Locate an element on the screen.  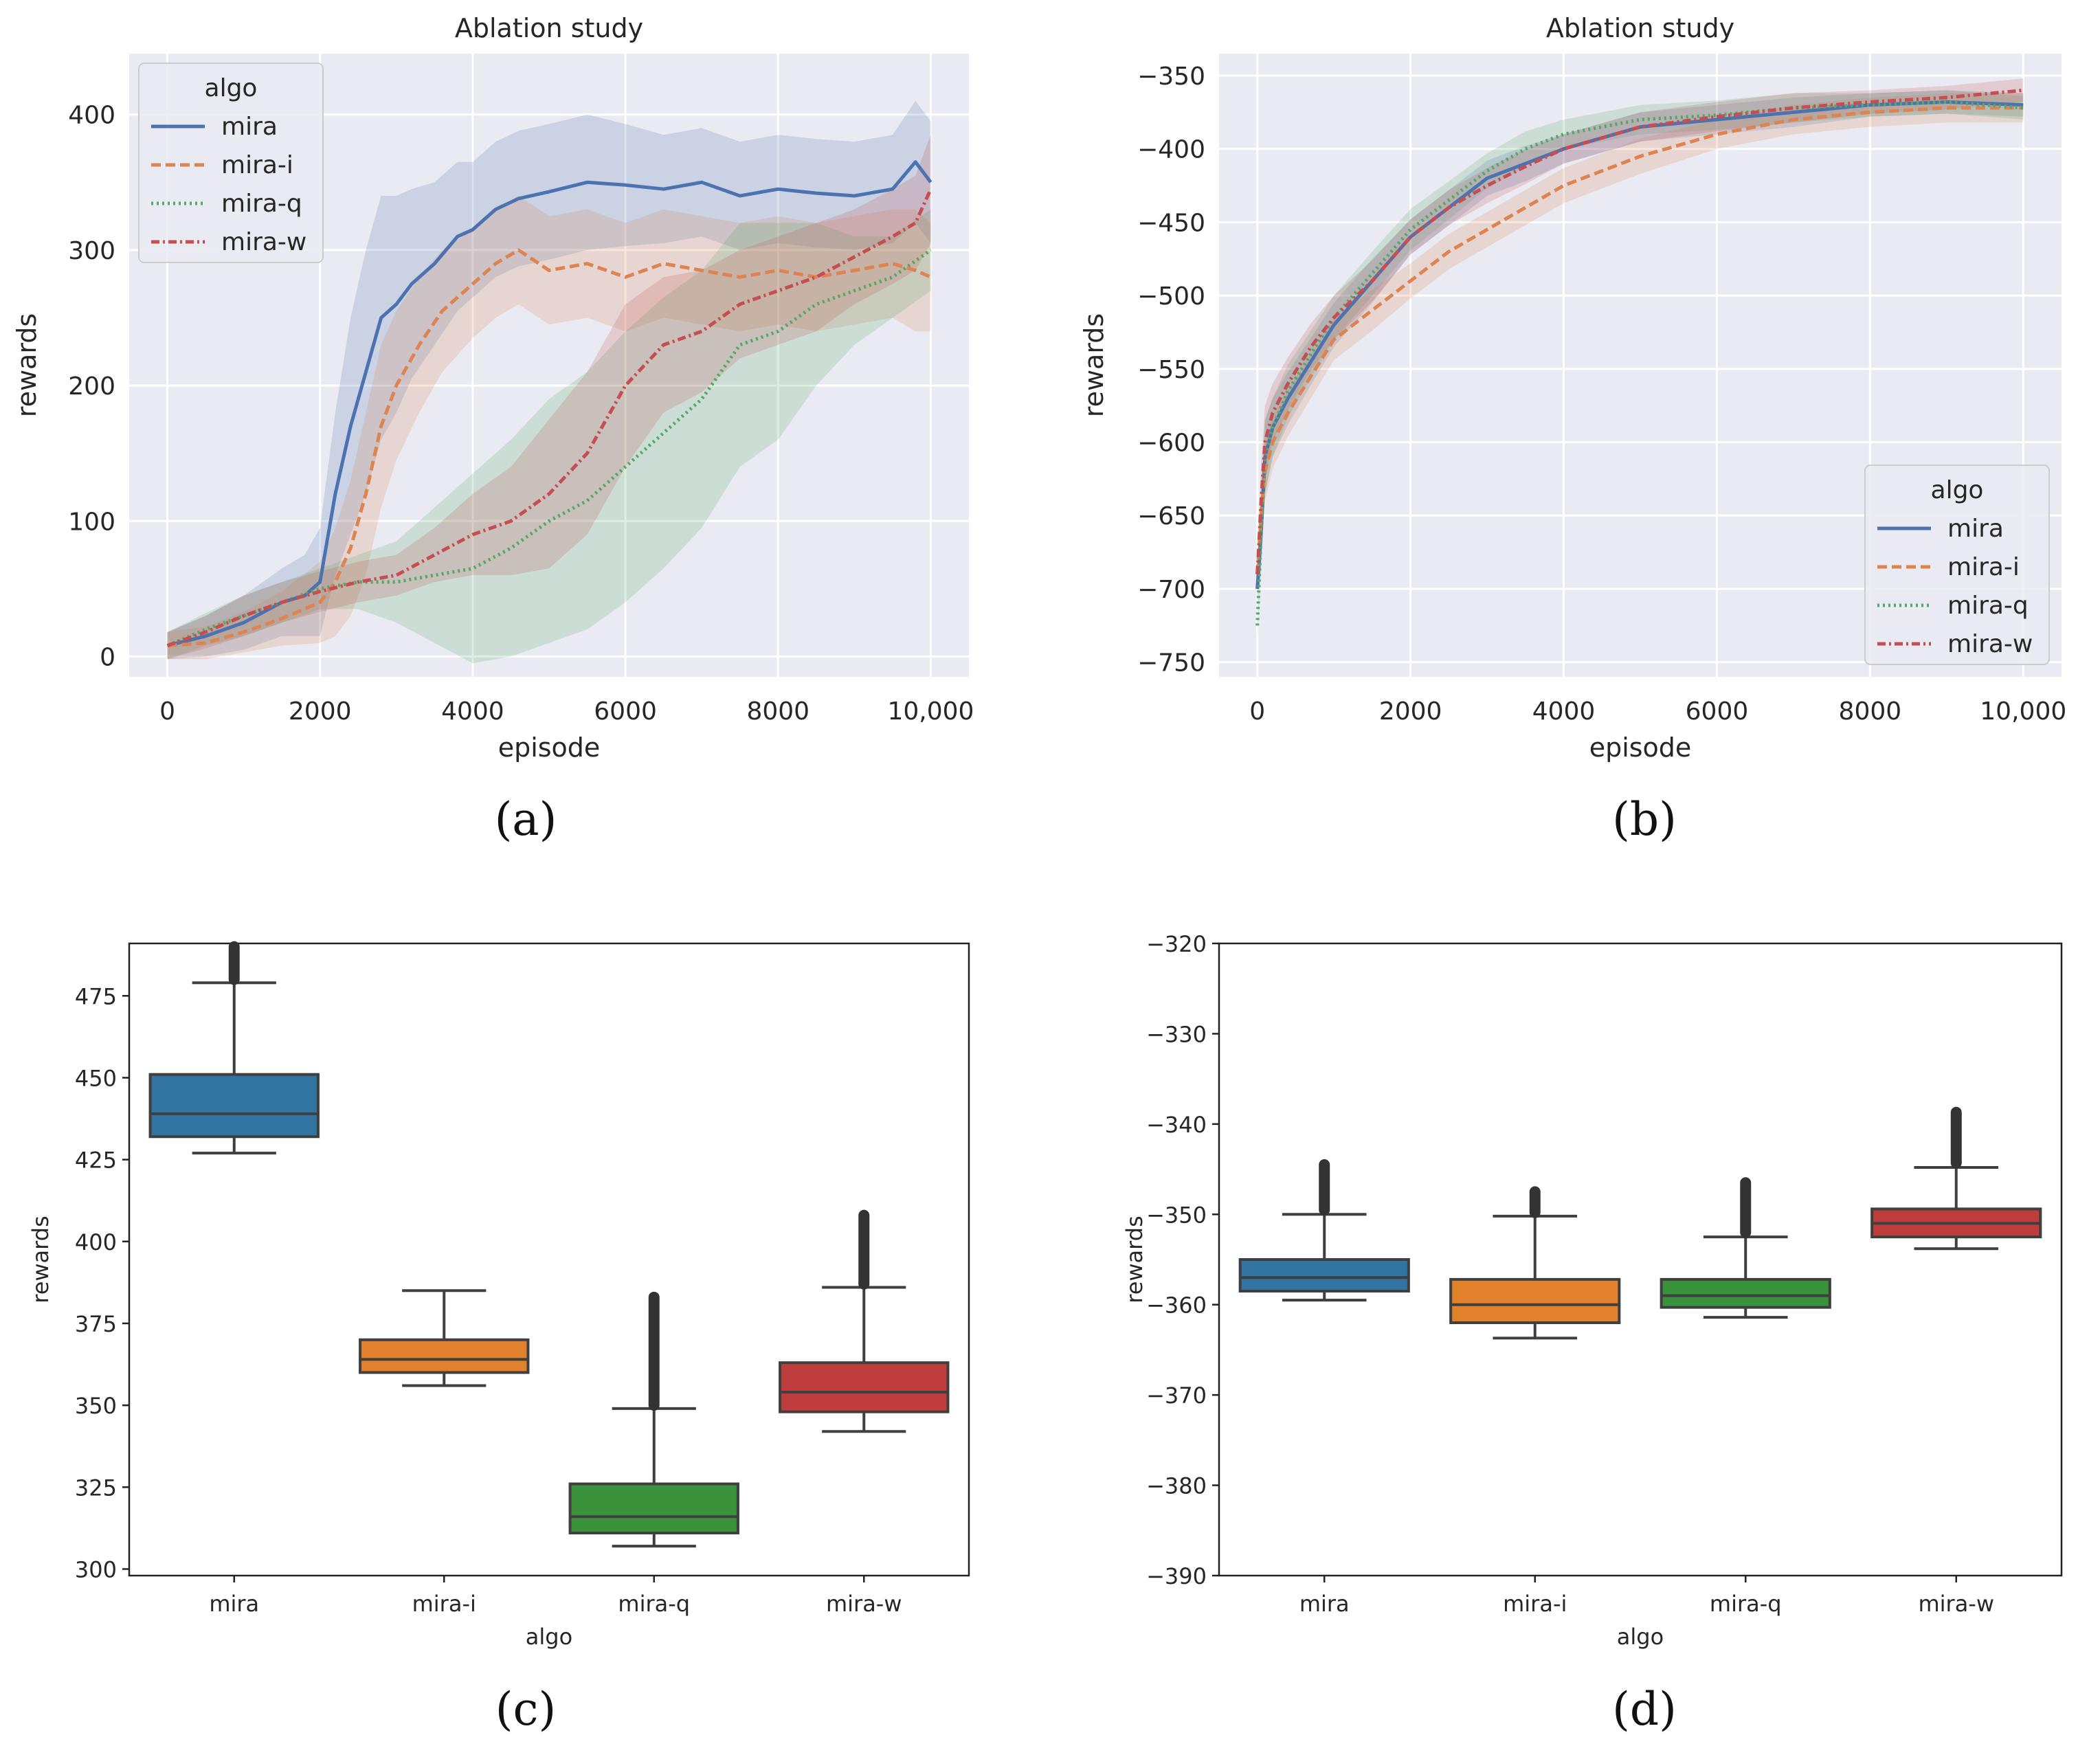
series-line-mira is located at coordinates (549, 404).